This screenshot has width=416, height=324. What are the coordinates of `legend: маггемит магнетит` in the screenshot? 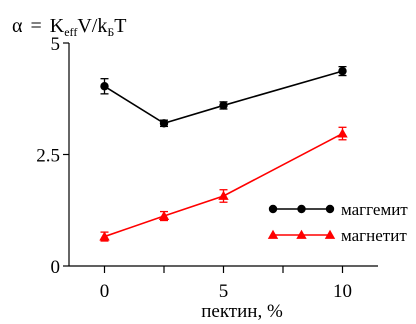 It's located at (337, 222).